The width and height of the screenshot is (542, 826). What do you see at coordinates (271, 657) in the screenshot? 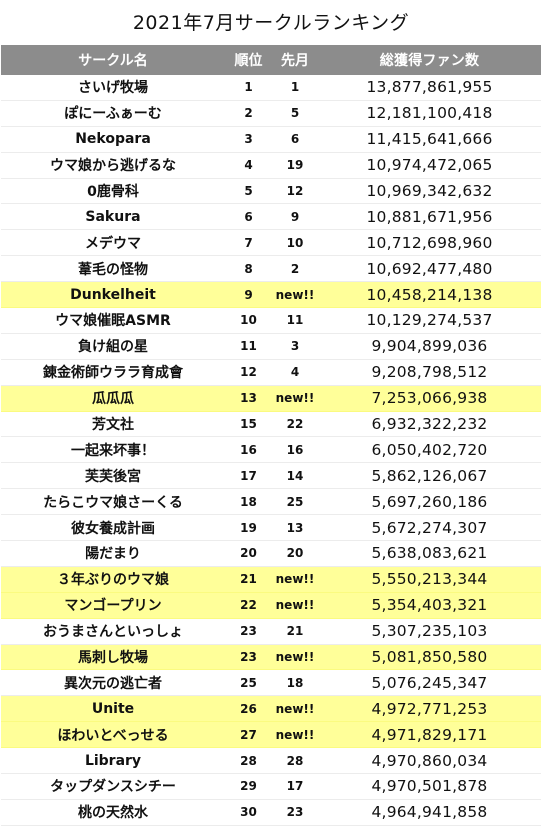
I see `table-row: 馬刺し牧場 23 new!! 5,081,850,580` at bounding box center [271, 657].